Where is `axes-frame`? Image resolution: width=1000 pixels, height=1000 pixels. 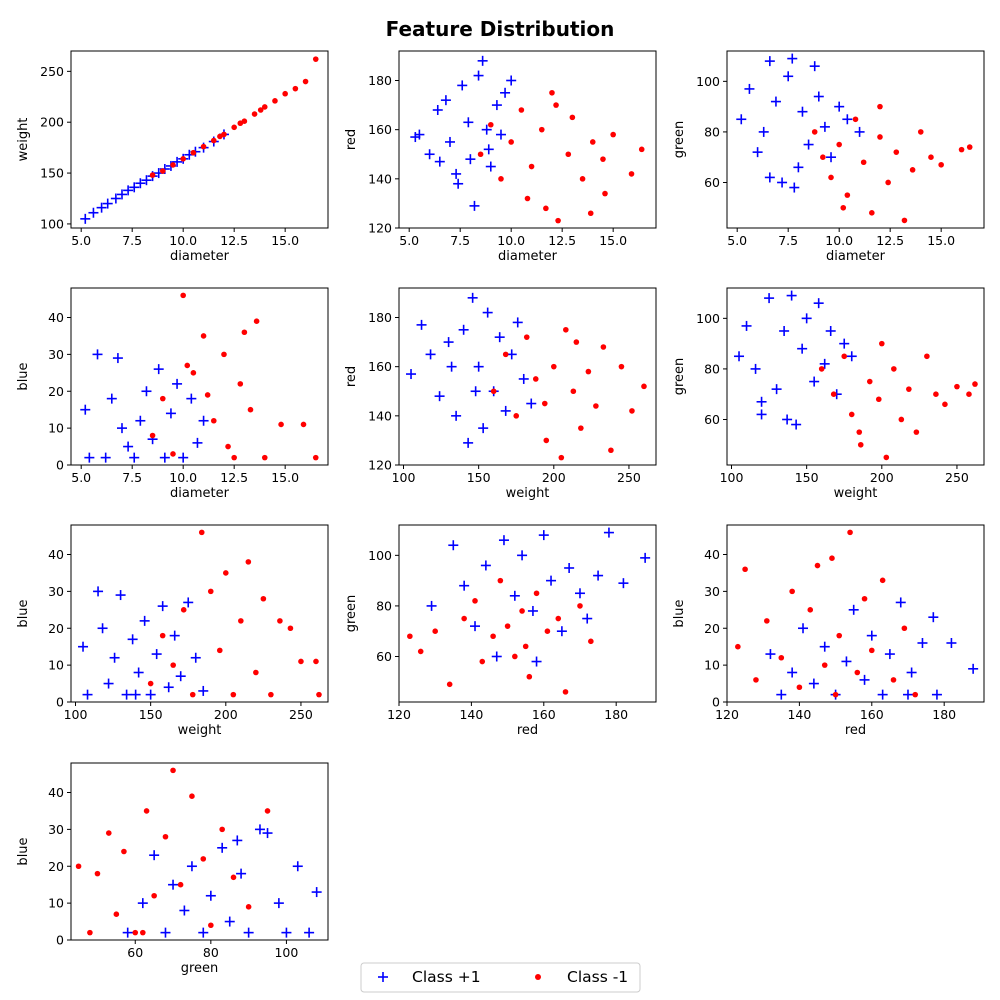
axes-frame is located at coordinates (855, 613).